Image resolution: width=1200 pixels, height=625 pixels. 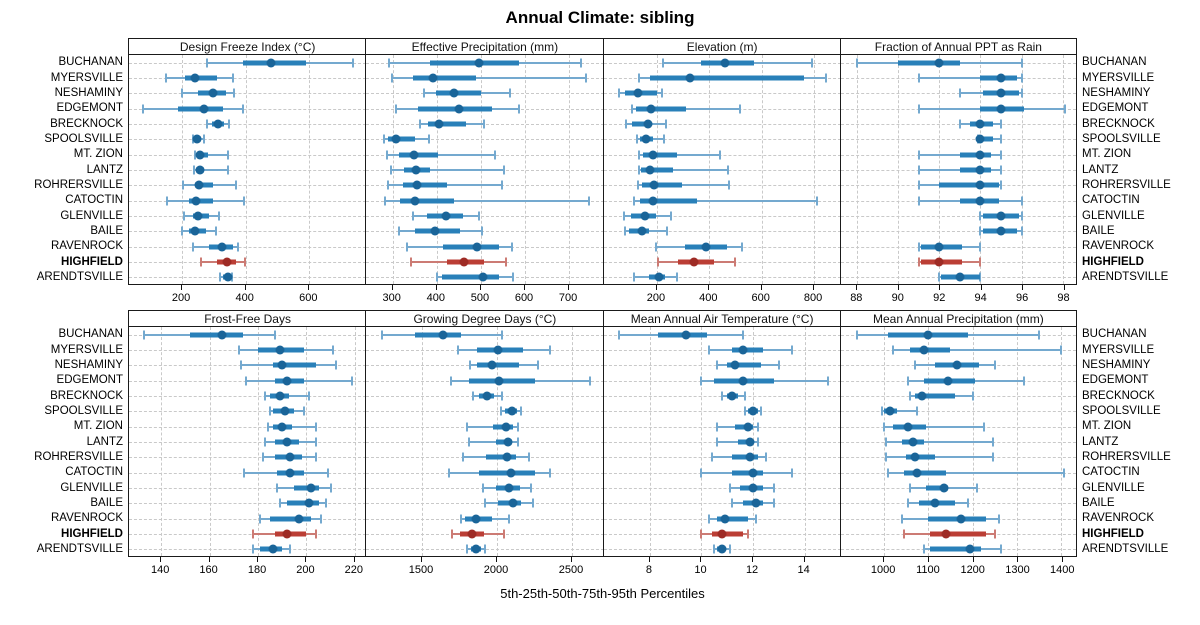 What do you see at coordinates (1118, 246) in the screenshot?
I see `site-label-right: RAVENROCK` at bounding box center [1118, 246].